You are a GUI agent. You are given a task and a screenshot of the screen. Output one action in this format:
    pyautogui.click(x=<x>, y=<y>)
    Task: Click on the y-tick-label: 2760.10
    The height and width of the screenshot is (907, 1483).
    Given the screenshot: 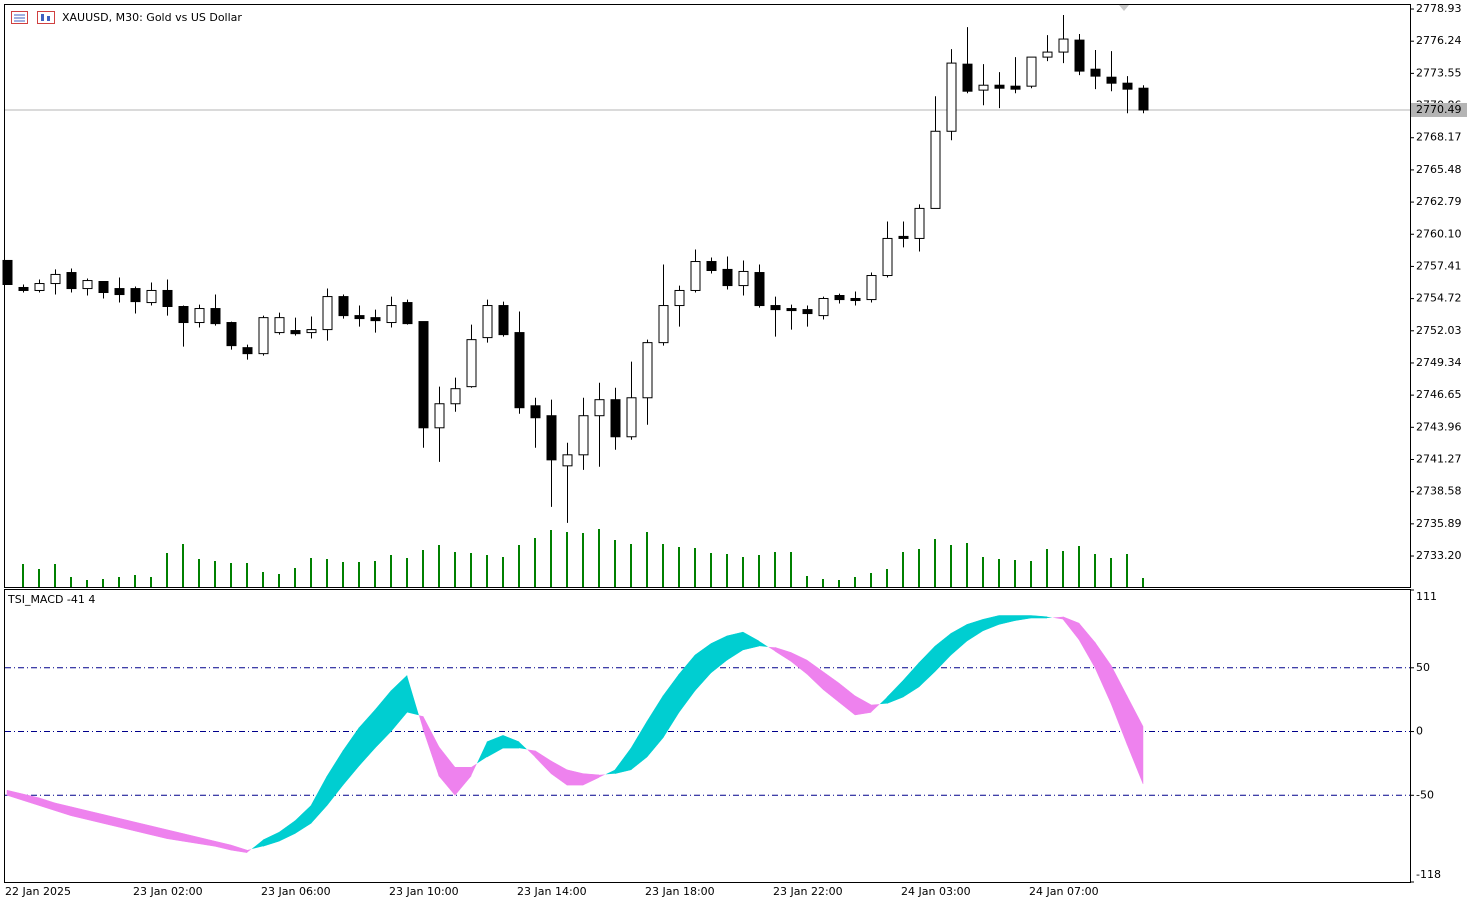 What is the action you would take?
    pyautogui.click(x=1439, y=233)
    